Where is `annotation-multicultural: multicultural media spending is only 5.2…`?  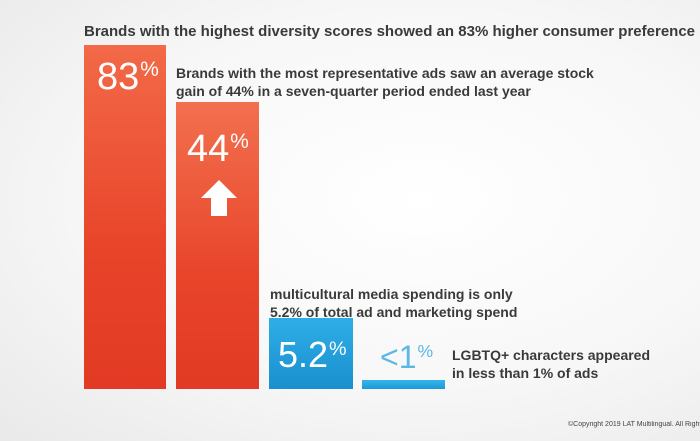
annotation-multicultural: multicultural media spending is only 5.2… is located at coordinates (393, 303).